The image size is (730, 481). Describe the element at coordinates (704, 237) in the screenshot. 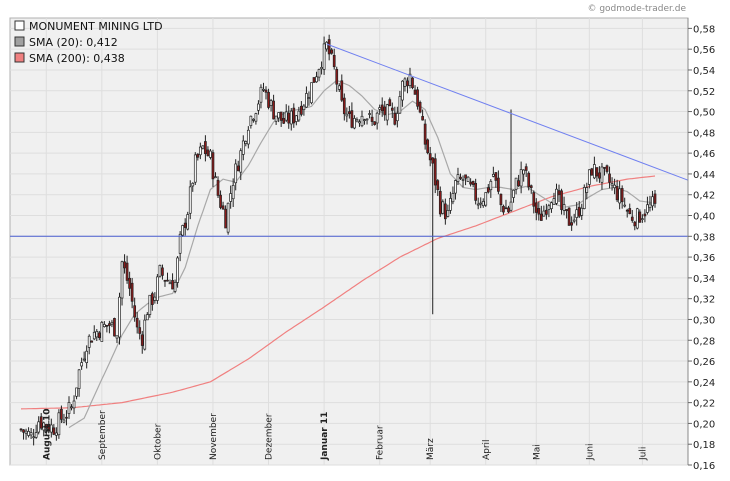

I see `y-tick-label: 0,38` at that location.